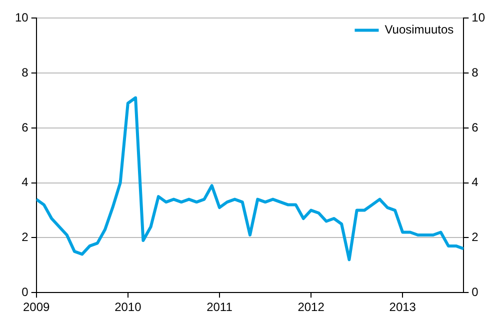 The width and height of the screenshot is (500, 330). I want to click on y-tick-label: 2, so click(25, 237).